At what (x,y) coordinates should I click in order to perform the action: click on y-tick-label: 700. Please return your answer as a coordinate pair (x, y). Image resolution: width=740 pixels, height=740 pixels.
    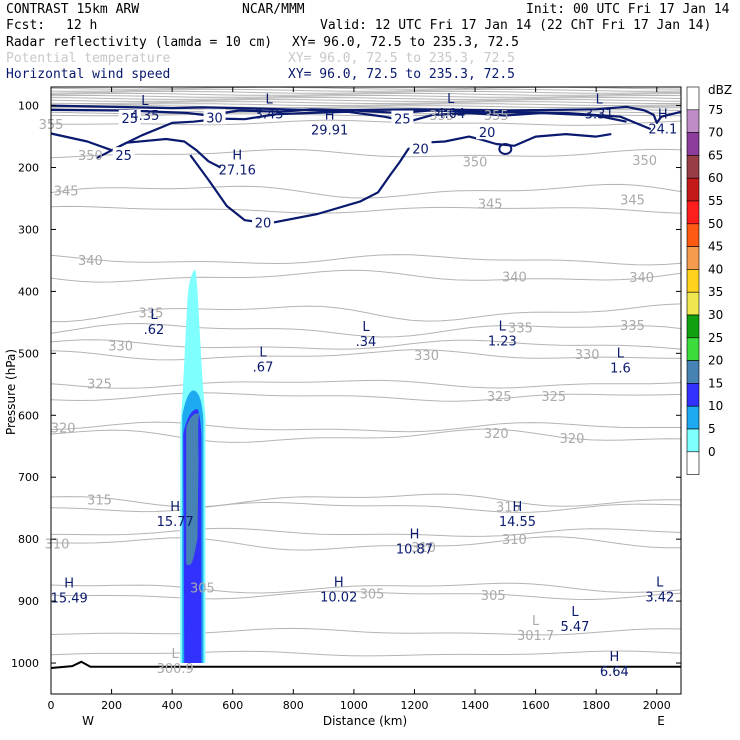
    Looking at the image, I should click on (28, 477).